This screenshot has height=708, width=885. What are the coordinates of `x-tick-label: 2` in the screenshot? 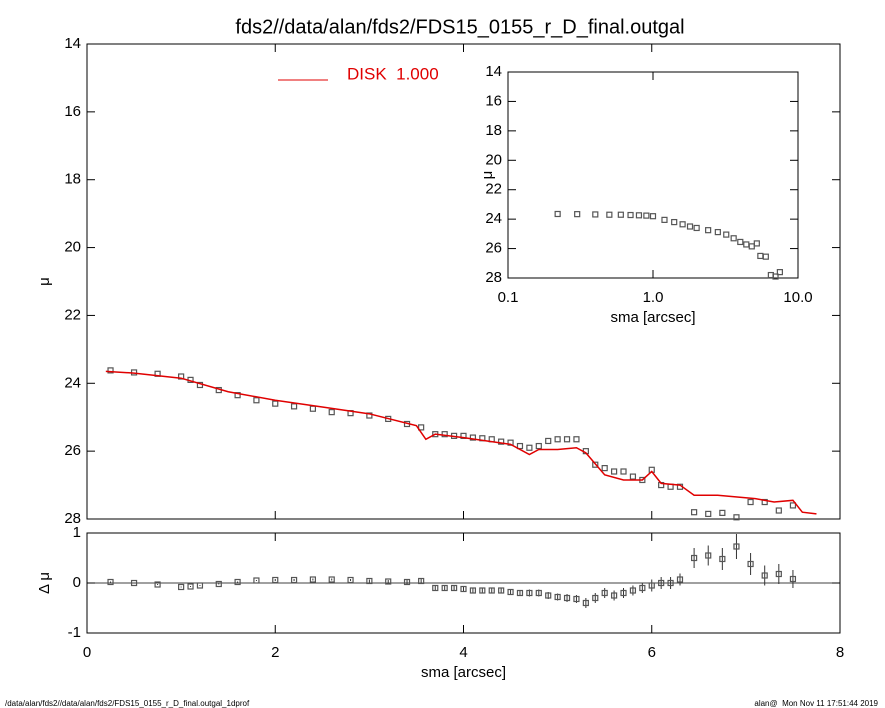 It's located at (275, 652).